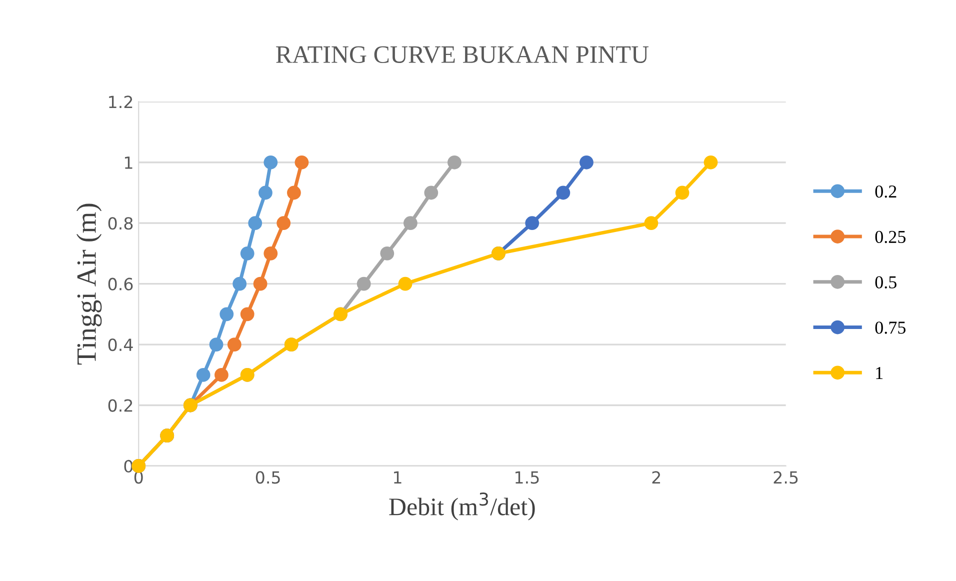 The image size is (956, 581). I want to click on y-tick-label: 0.4, so click(120, 345).